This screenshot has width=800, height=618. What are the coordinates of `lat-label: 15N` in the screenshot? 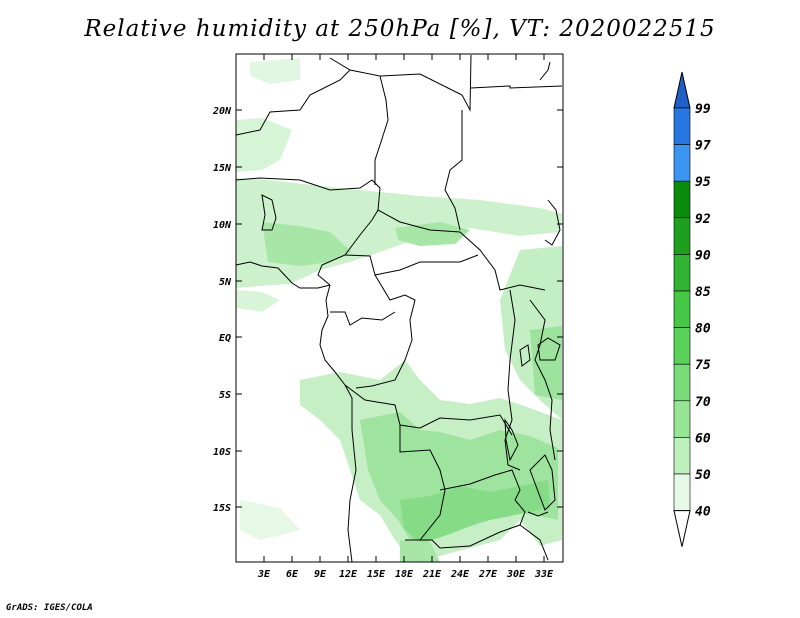 It's located at (222, 168).